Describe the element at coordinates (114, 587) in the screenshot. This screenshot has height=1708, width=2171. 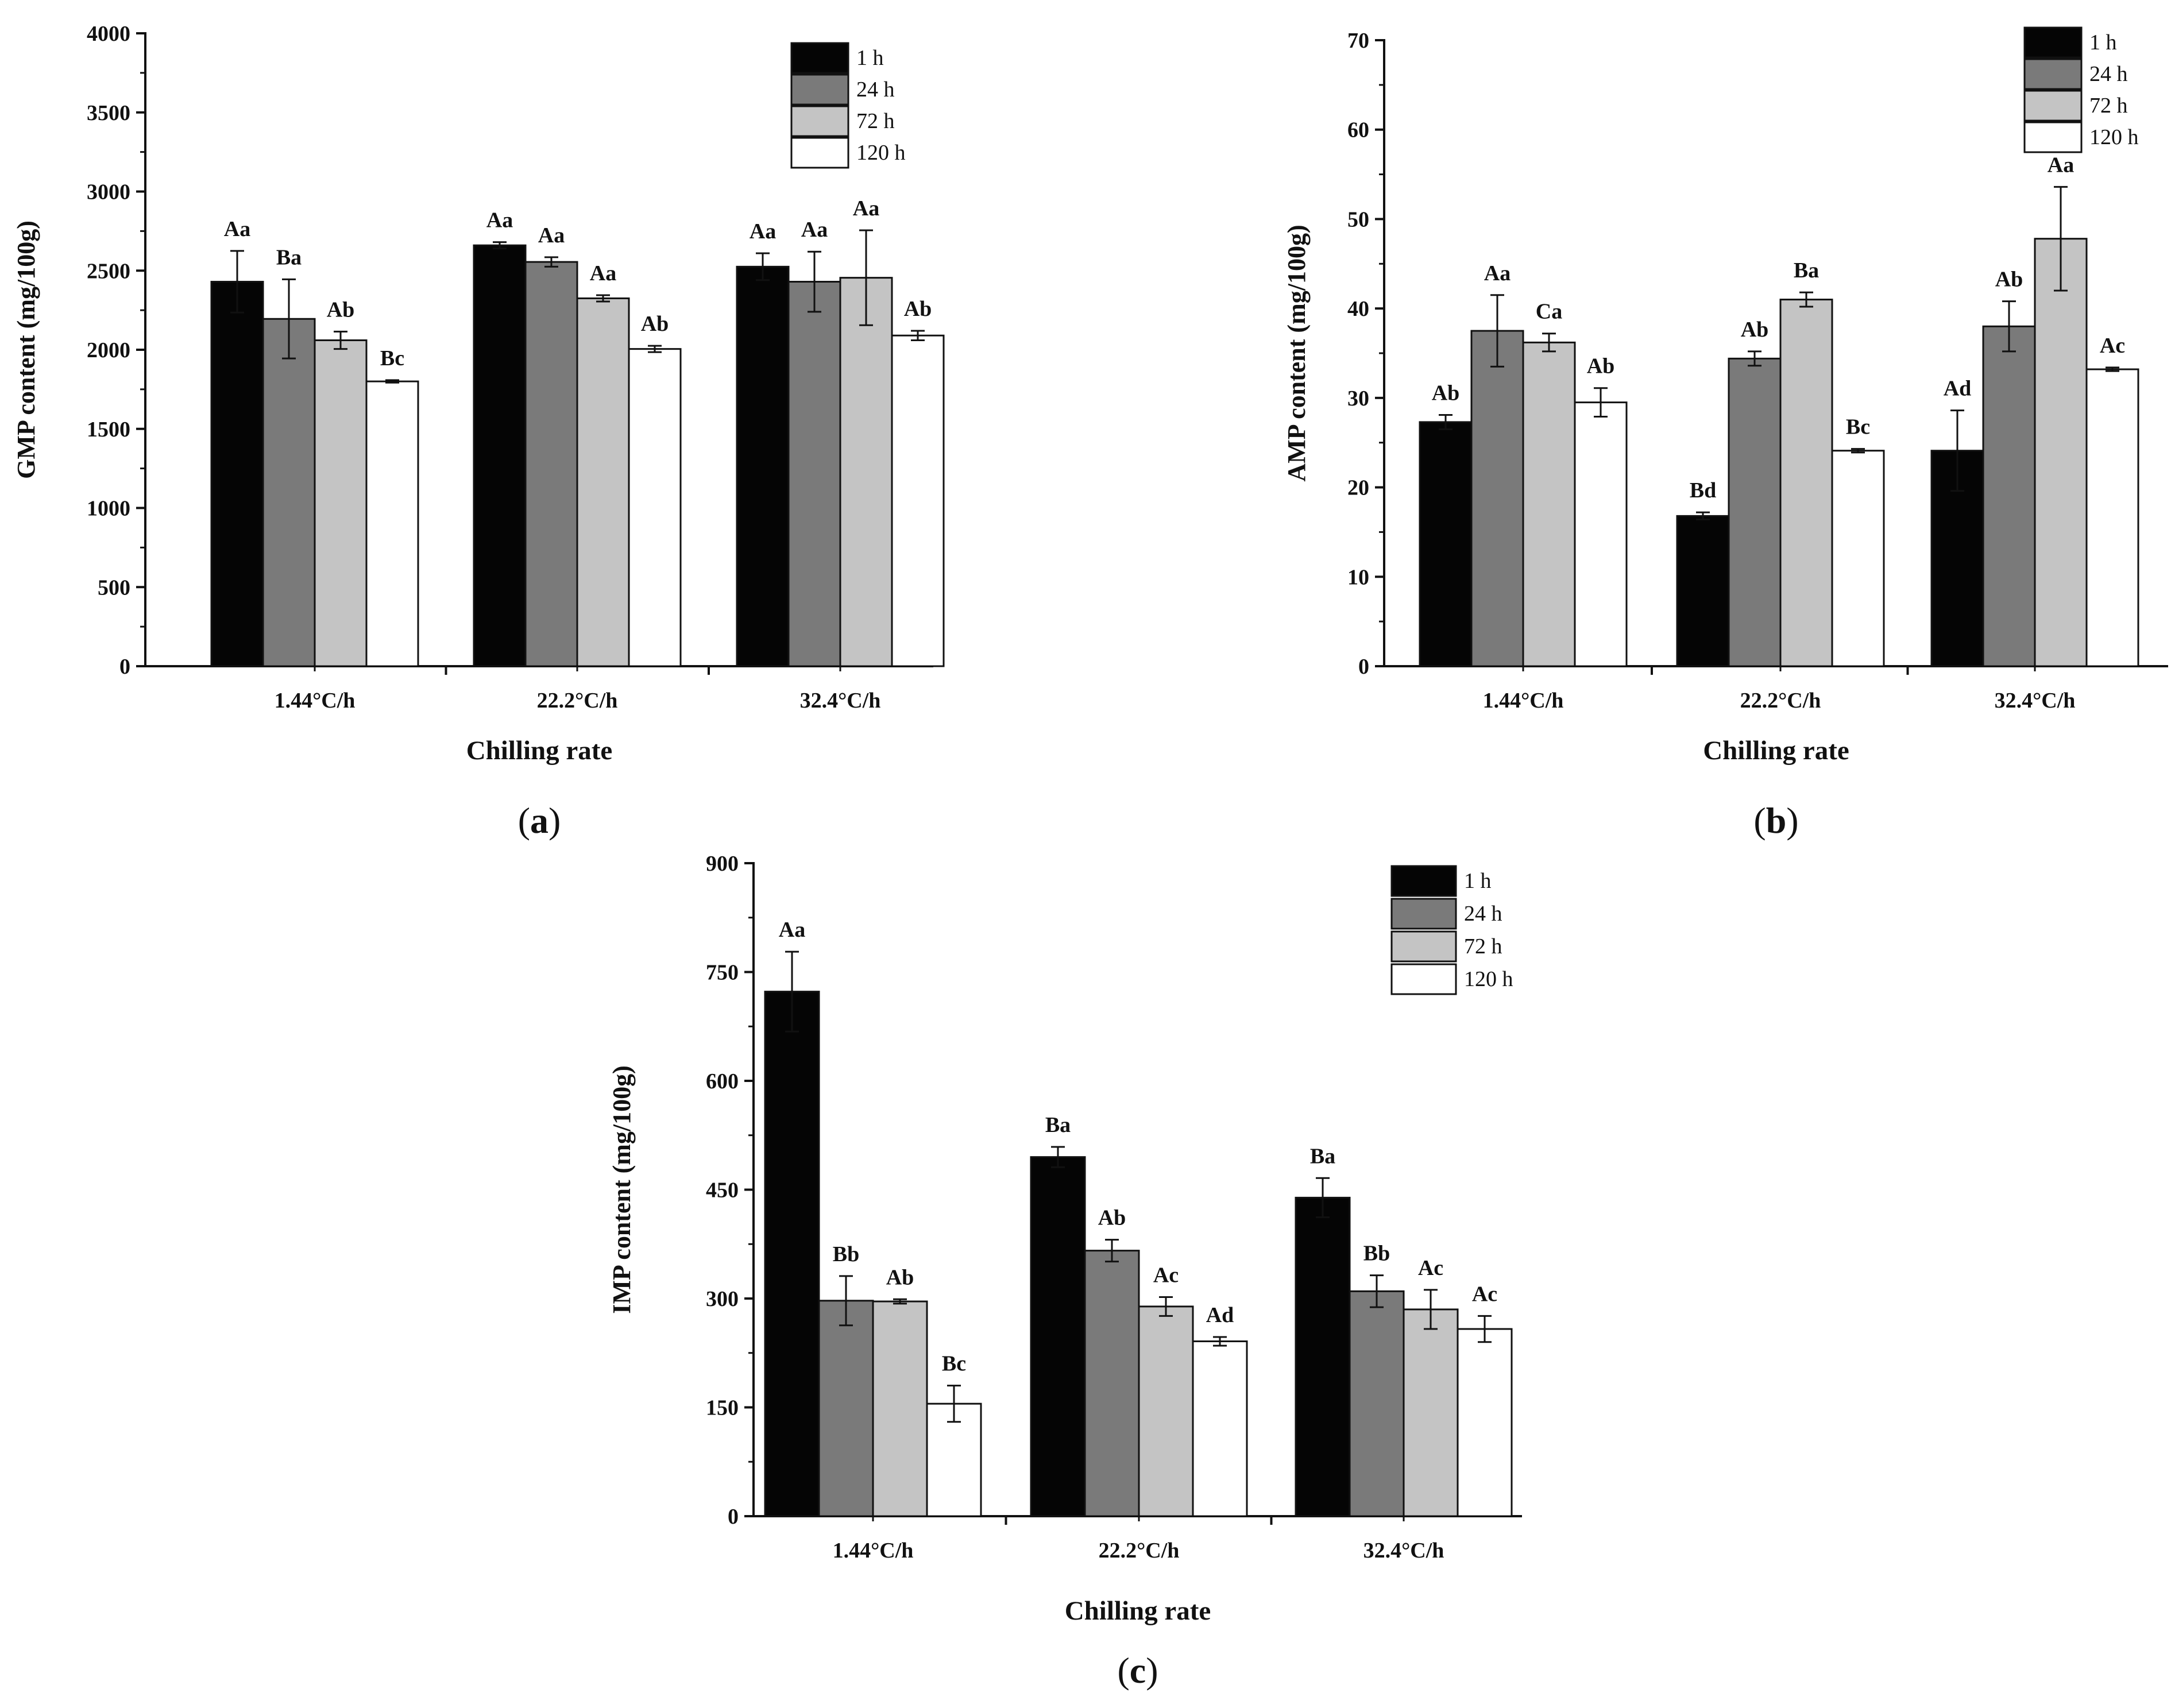
I see `y-tick-label: 500` at that location.